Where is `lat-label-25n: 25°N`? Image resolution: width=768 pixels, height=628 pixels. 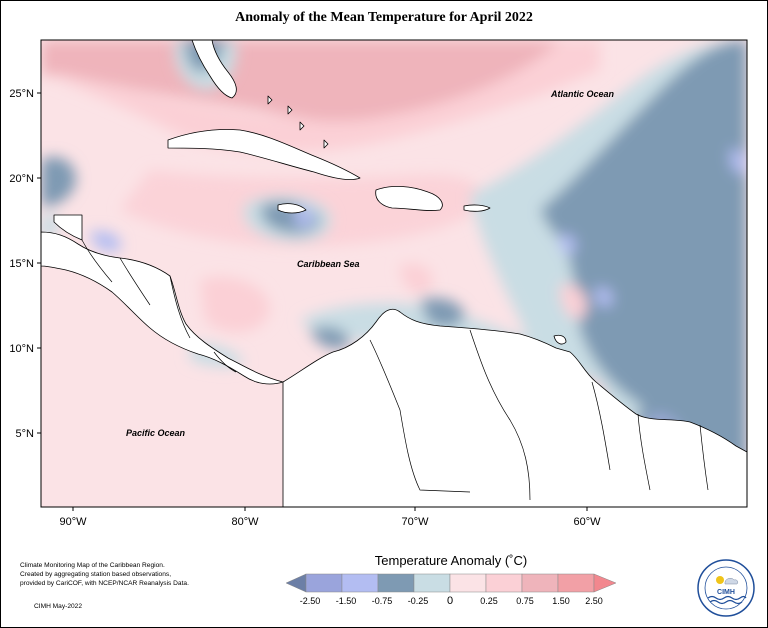
lat-label-25n: 25°N is located at coordinates (21, 94).